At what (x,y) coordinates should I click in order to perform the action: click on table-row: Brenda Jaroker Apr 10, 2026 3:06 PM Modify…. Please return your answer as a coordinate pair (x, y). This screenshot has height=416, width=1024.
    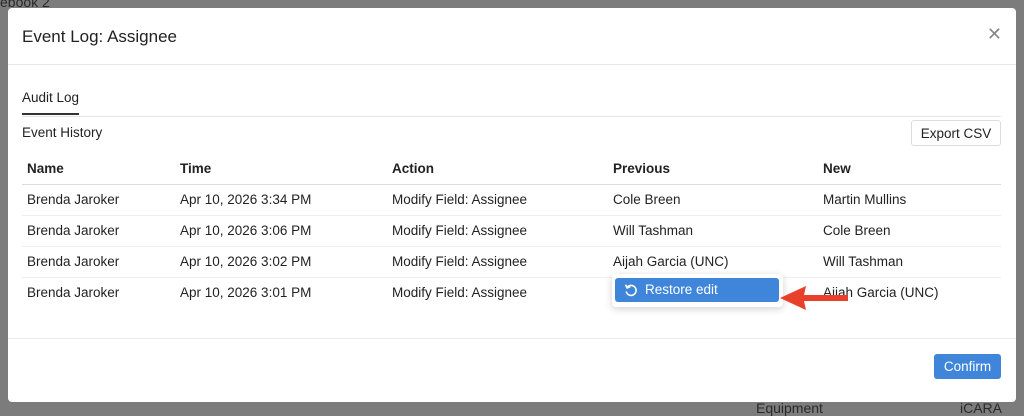
    Looking at the image, I should click on (511, 231).